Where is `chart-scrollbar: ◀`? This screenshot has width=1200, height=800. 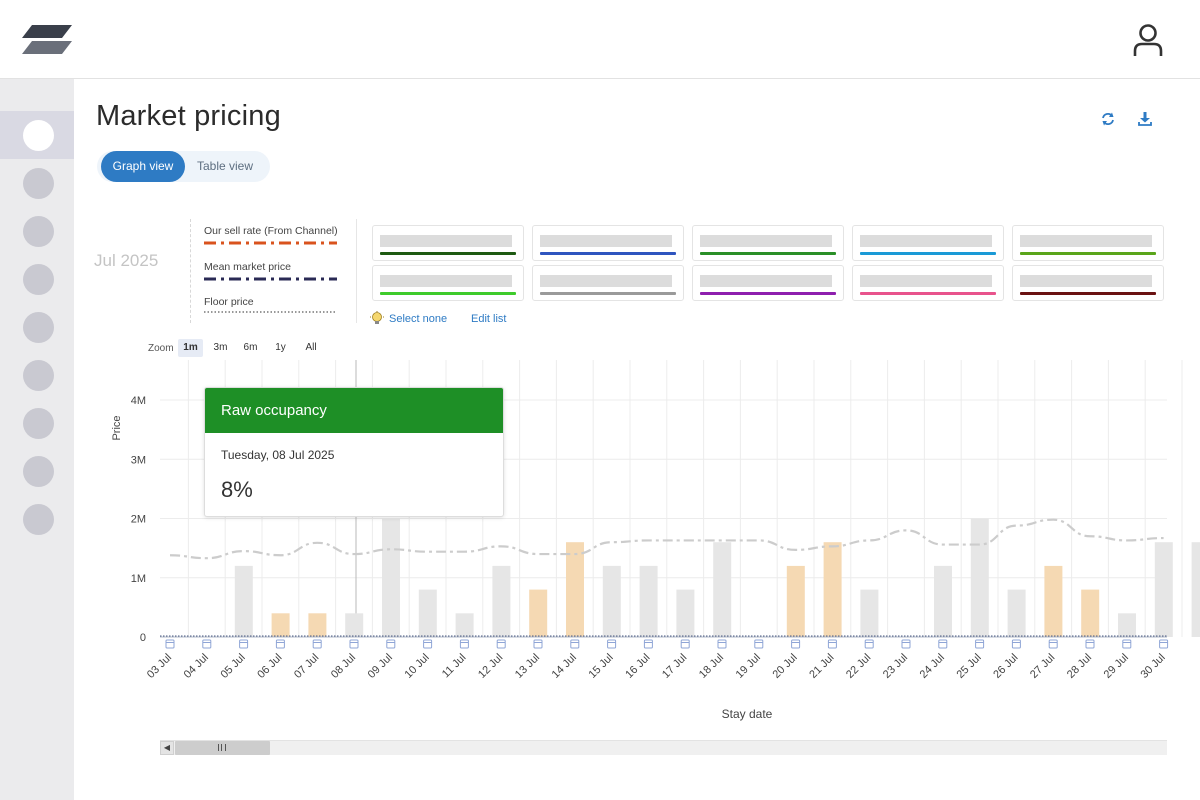 chart-scrollbar: ◀ is located at coordinates (663, 747).